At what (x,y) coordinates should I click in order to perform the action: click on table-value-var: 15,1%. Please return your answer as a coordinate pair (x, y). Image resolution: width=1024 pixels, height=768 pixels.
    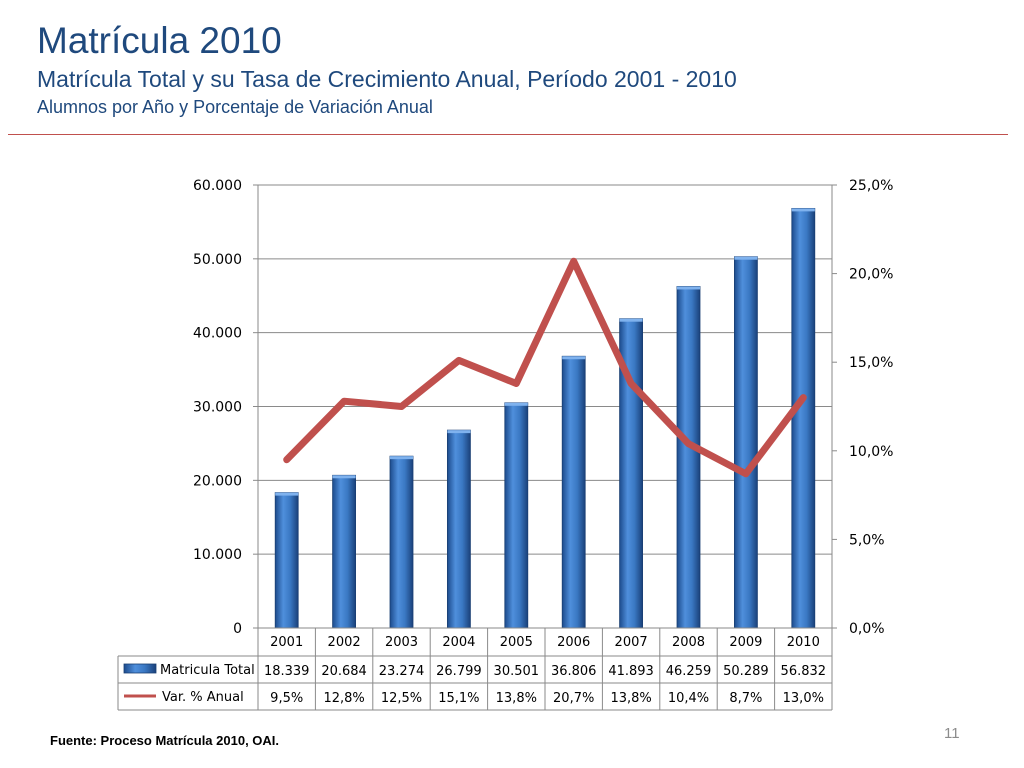
    Looking at the image, I should click on (458, 698).